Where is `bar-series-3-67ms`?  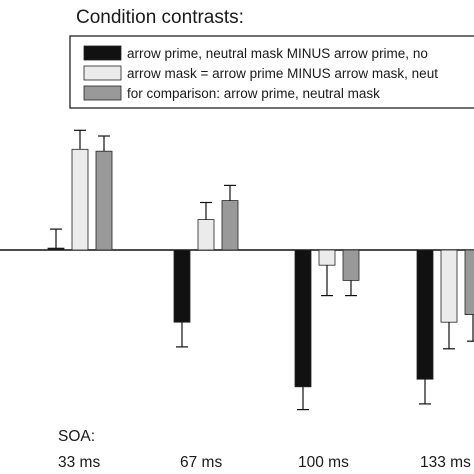
bar-series-3-67ms is located at coordinates (230, 225).